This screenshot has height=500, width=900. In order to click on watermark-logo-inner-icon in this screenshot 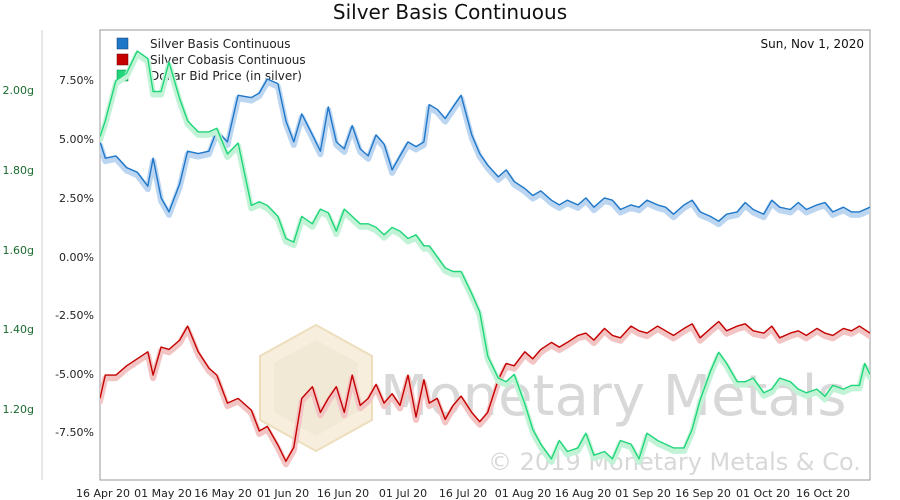, I will do `click(316, 388)`.